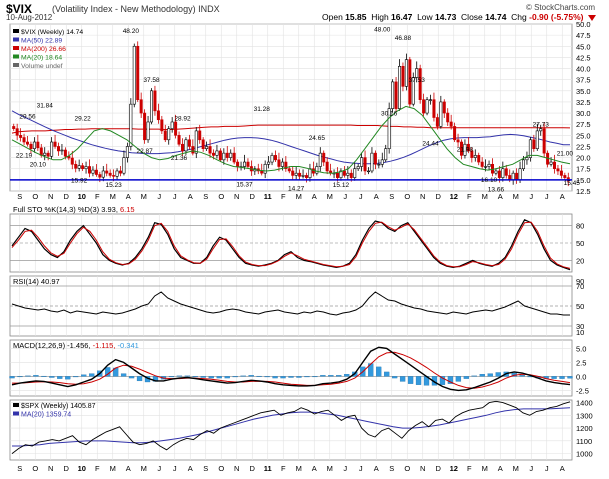  Describe the element at coordinates (182, 119) in the screenshot. I see `price-annotation: 28.92` at that location.